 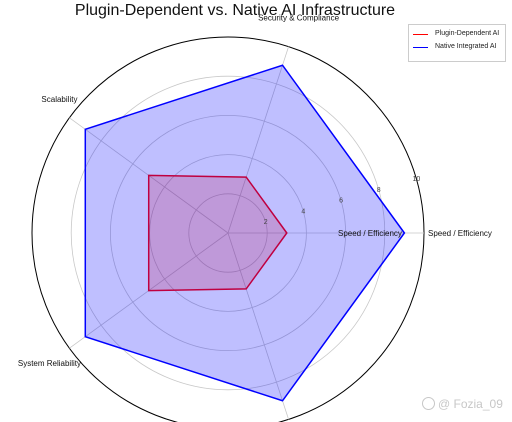 I want to click on legend: Plugin-Dependent AI Native Integrated AI, so click(x=457, y=43).